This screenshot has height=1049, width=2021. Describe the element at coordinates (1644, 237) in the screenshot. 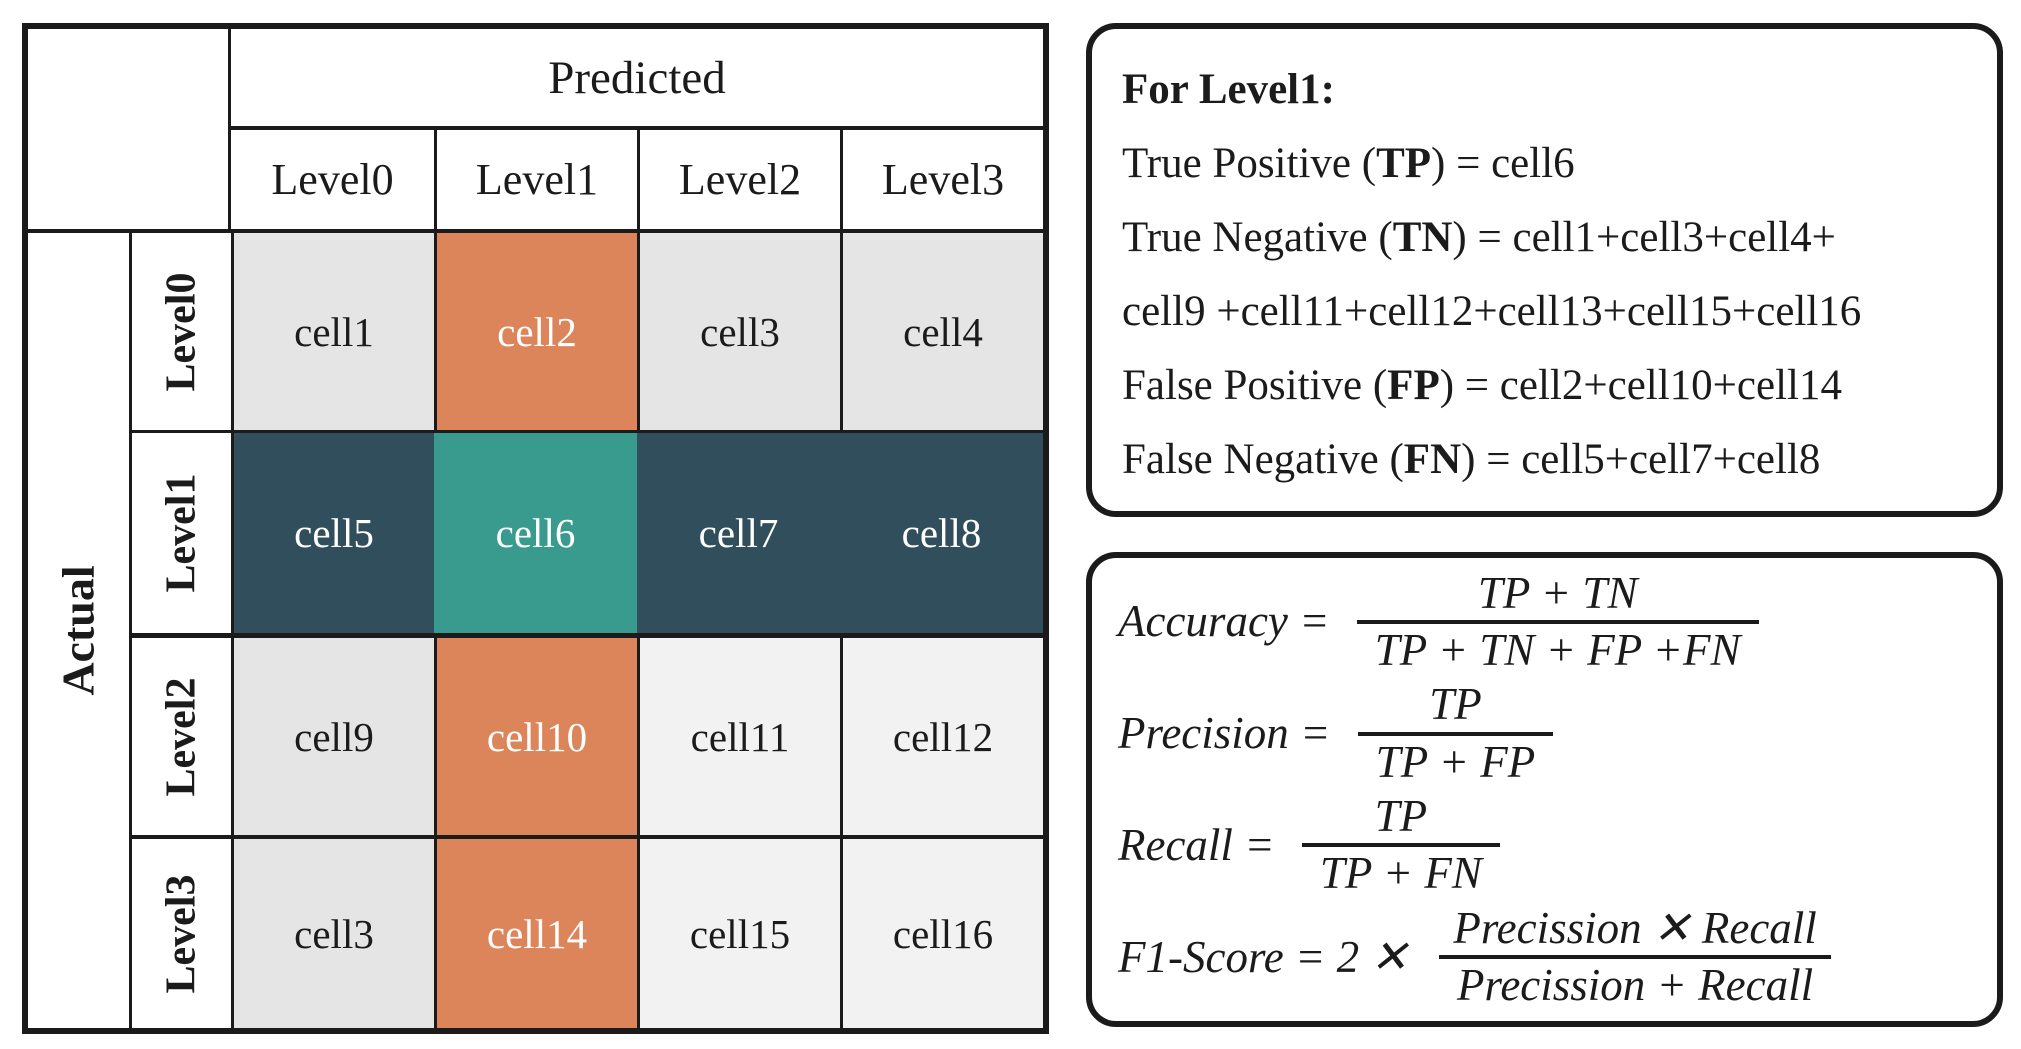

I see `legend-line-post: ) = cell1+cell3+cell4+` at that location.